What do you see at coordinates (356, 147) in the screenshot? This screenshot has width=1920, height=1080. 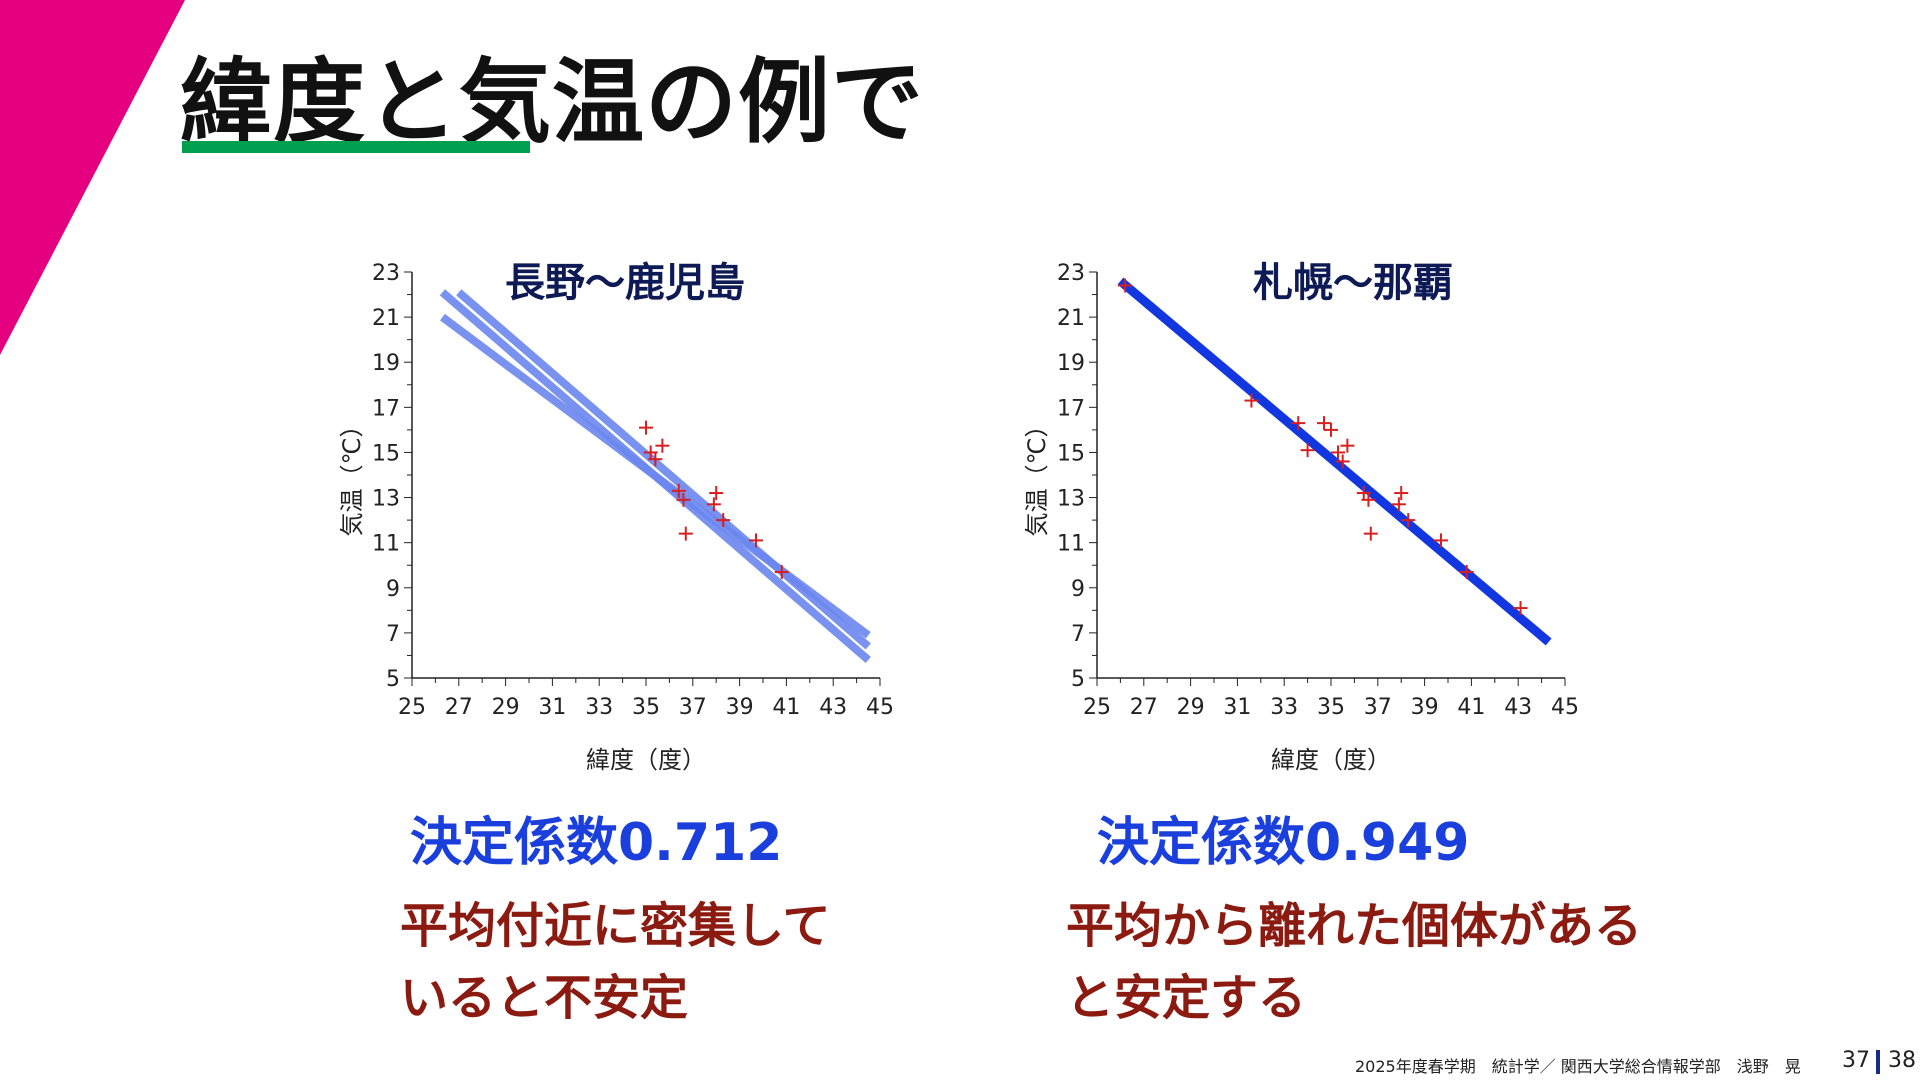 I see `title-underline` at bounding box center [356, 147].